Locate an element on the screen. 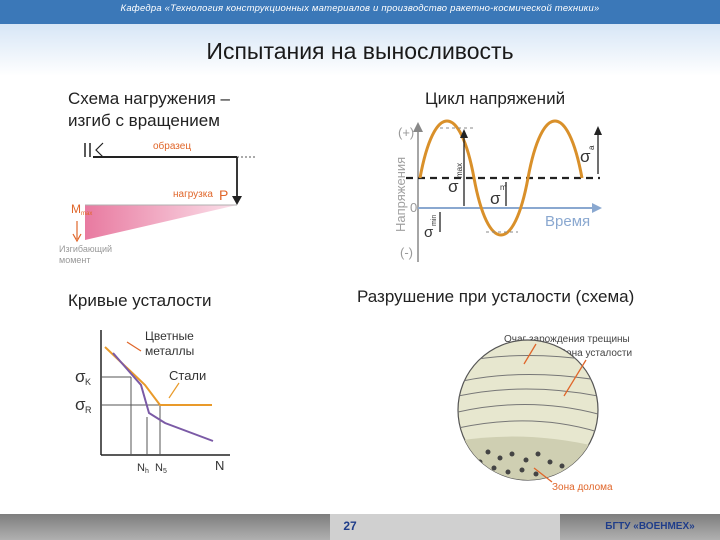 The height and width of the screenshot is (540, 720). label-Ns: N is located at coordinates (159, 468).